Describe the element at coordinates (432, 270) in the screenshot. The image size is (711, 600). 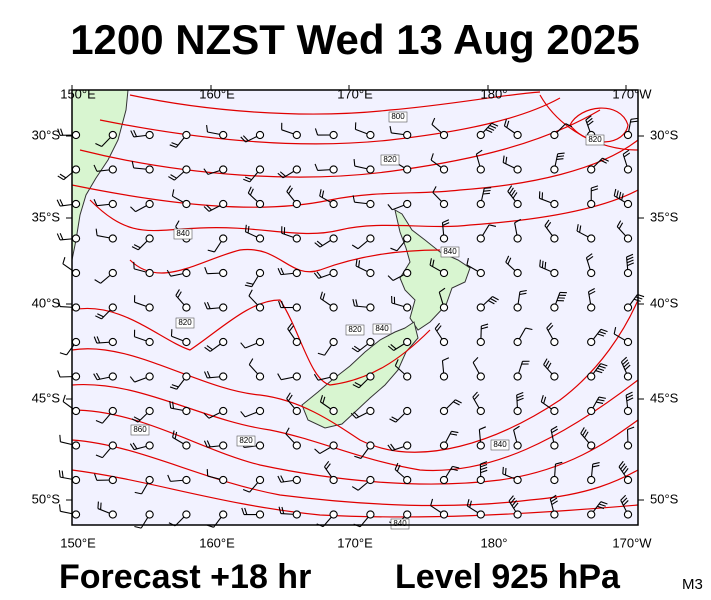
I see `north-island` at that location.